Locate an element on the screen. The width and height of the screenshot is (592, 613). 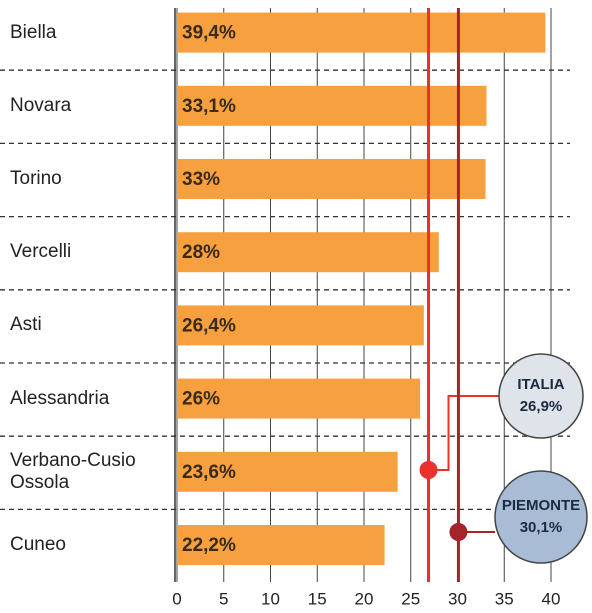
value-label: 23,6% is located at coordinates (209, 472).